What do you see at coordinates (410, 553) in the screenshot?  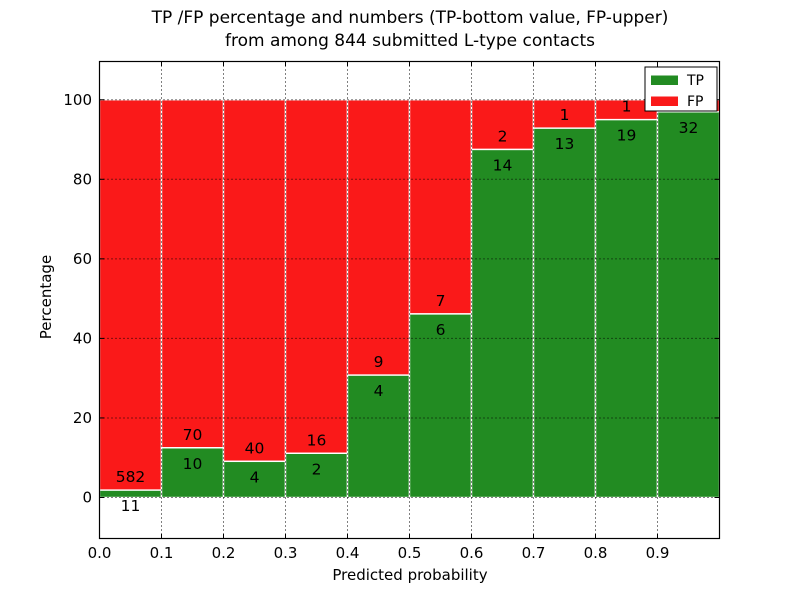 I see `x-tick-label: 0.5` at bounding box center [410, 553].